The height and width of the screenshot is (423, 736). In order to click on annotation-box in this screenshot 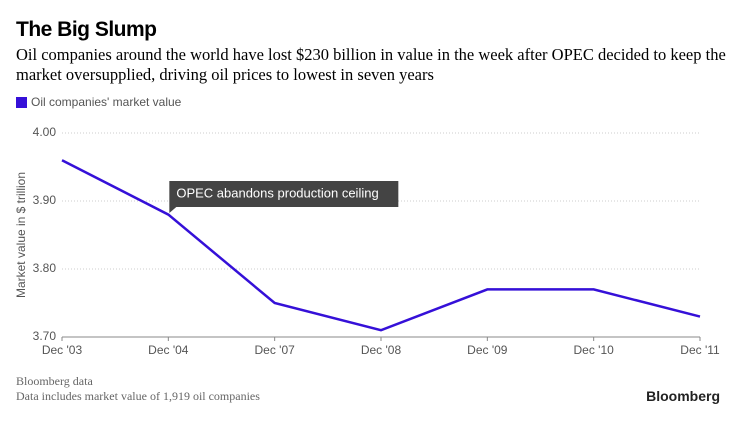, I will do `click(284, 194)`.